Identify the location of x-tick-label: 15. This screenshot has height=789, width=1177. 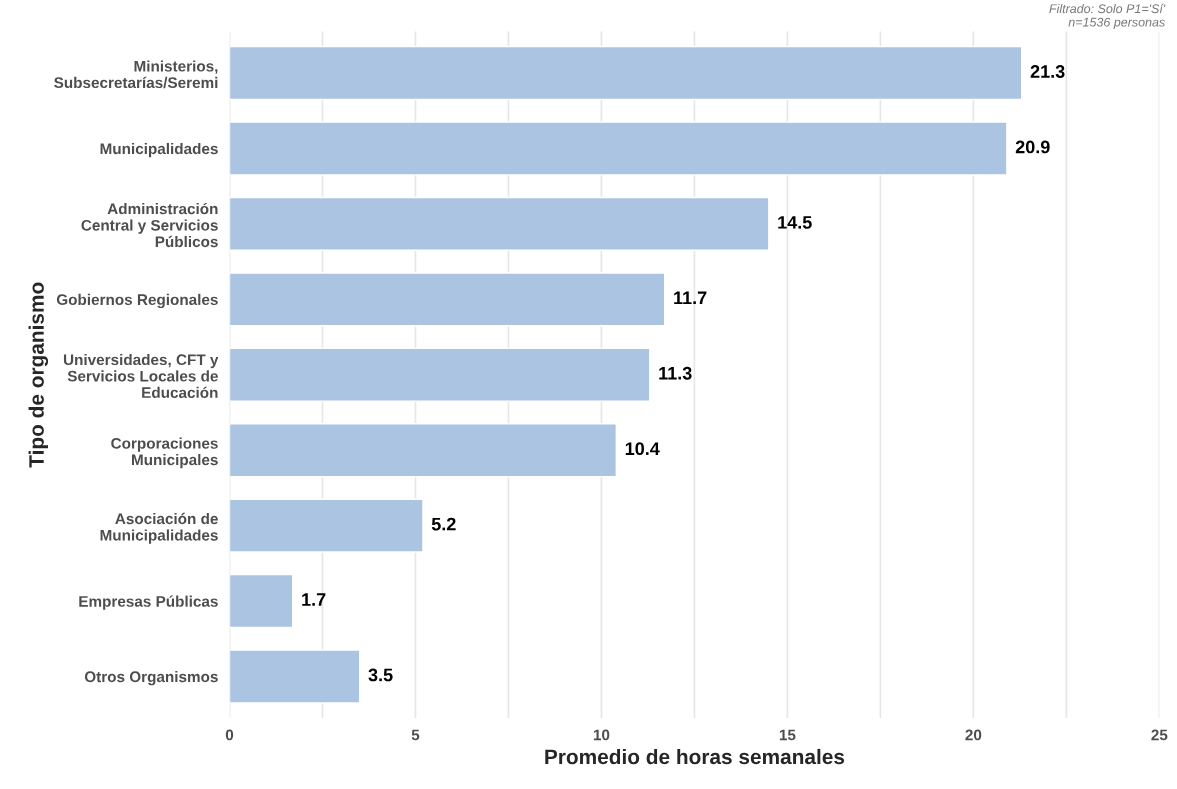
(787, 735).